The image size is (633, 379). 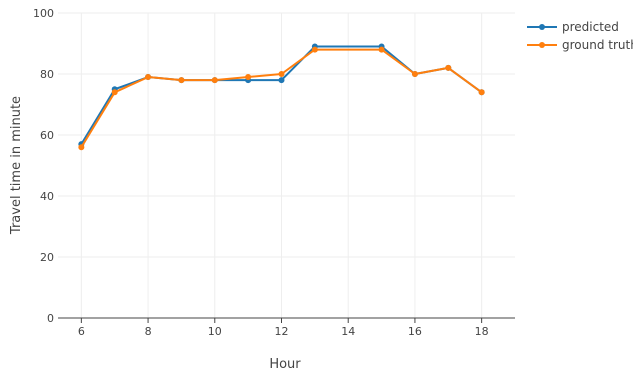 I want to click on x-tick-label: 16, so click(x=415, y=331).